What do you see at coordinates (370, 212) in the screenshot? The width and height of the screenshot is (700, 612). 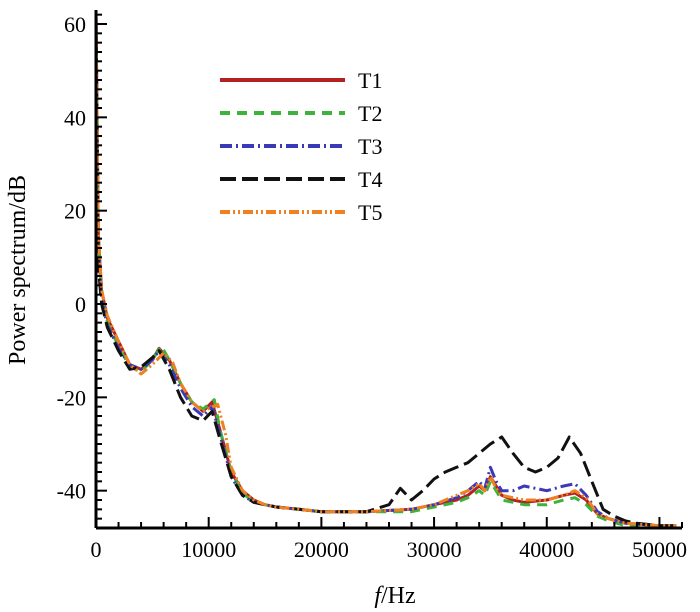 I see `legend-label-t5: T5` at bounding box center [370, 212].